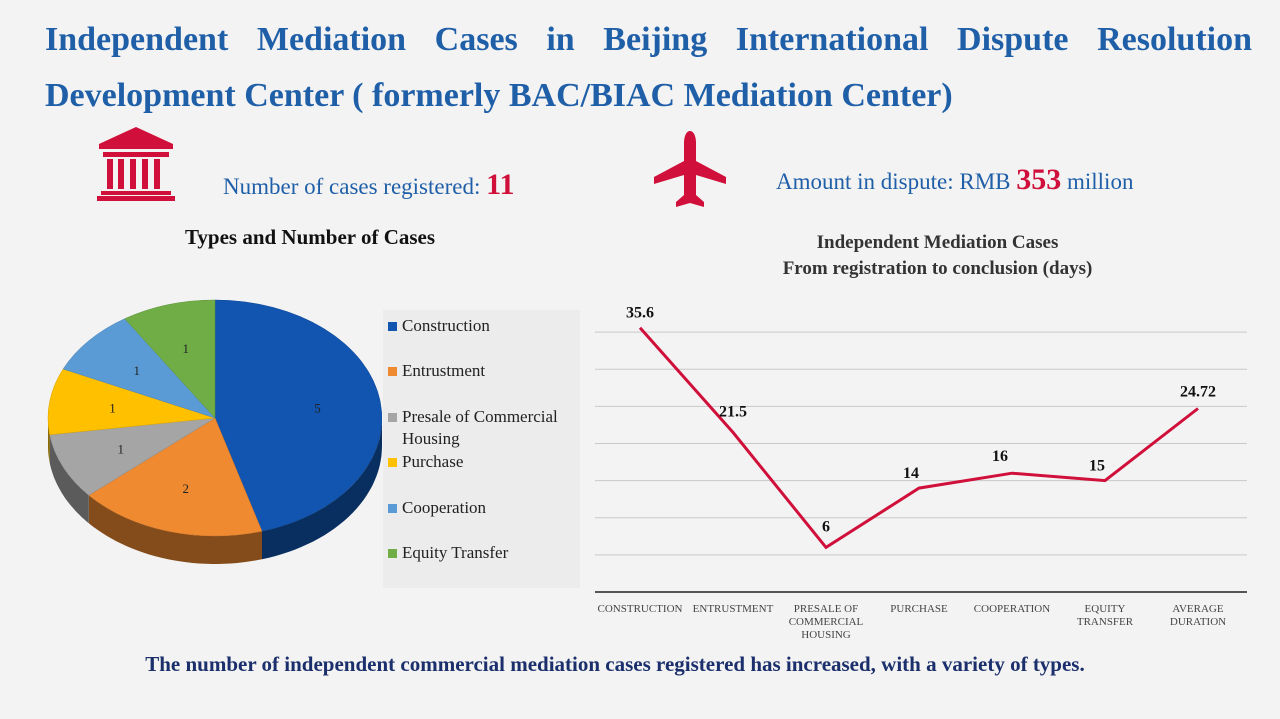 Image resolution: width=1280 pixels, height=719 pixels. I want to click on legend-item-construction: Construction, so click(439, 326).